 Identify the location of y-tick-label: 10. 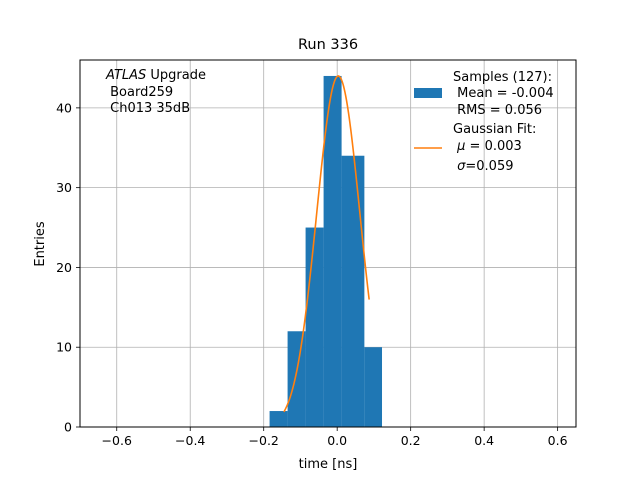
(64, 347).